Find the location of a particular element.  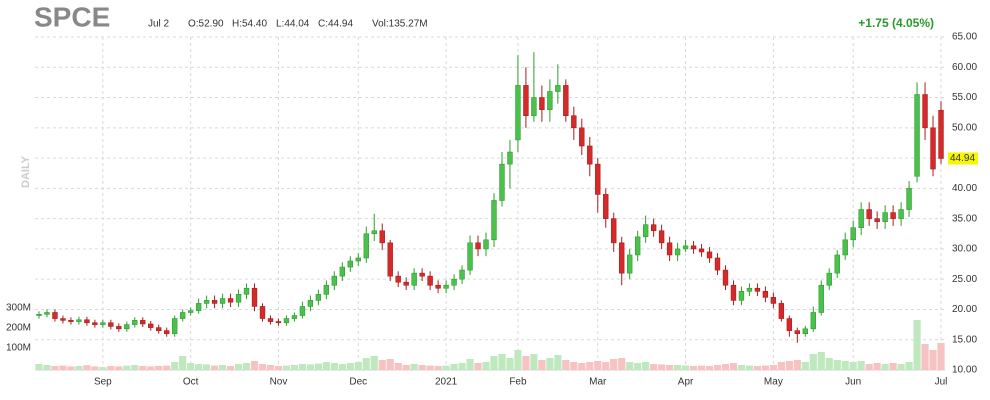

y-tick-label: 50.00 is located at coordinates (964, 127).